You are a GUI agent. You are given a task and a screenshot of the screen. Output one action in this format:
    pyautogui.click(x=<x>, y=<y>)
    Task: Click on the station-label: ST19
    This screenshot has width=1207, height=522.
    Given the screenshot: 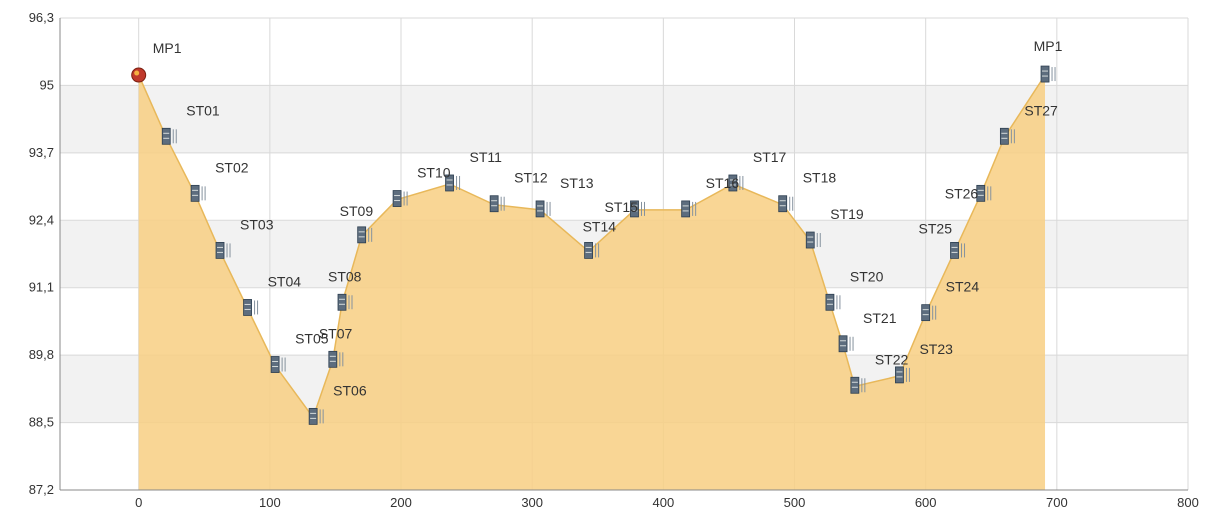 What is the action you would take?
    pyautogui.click(x=847, y=214)
    